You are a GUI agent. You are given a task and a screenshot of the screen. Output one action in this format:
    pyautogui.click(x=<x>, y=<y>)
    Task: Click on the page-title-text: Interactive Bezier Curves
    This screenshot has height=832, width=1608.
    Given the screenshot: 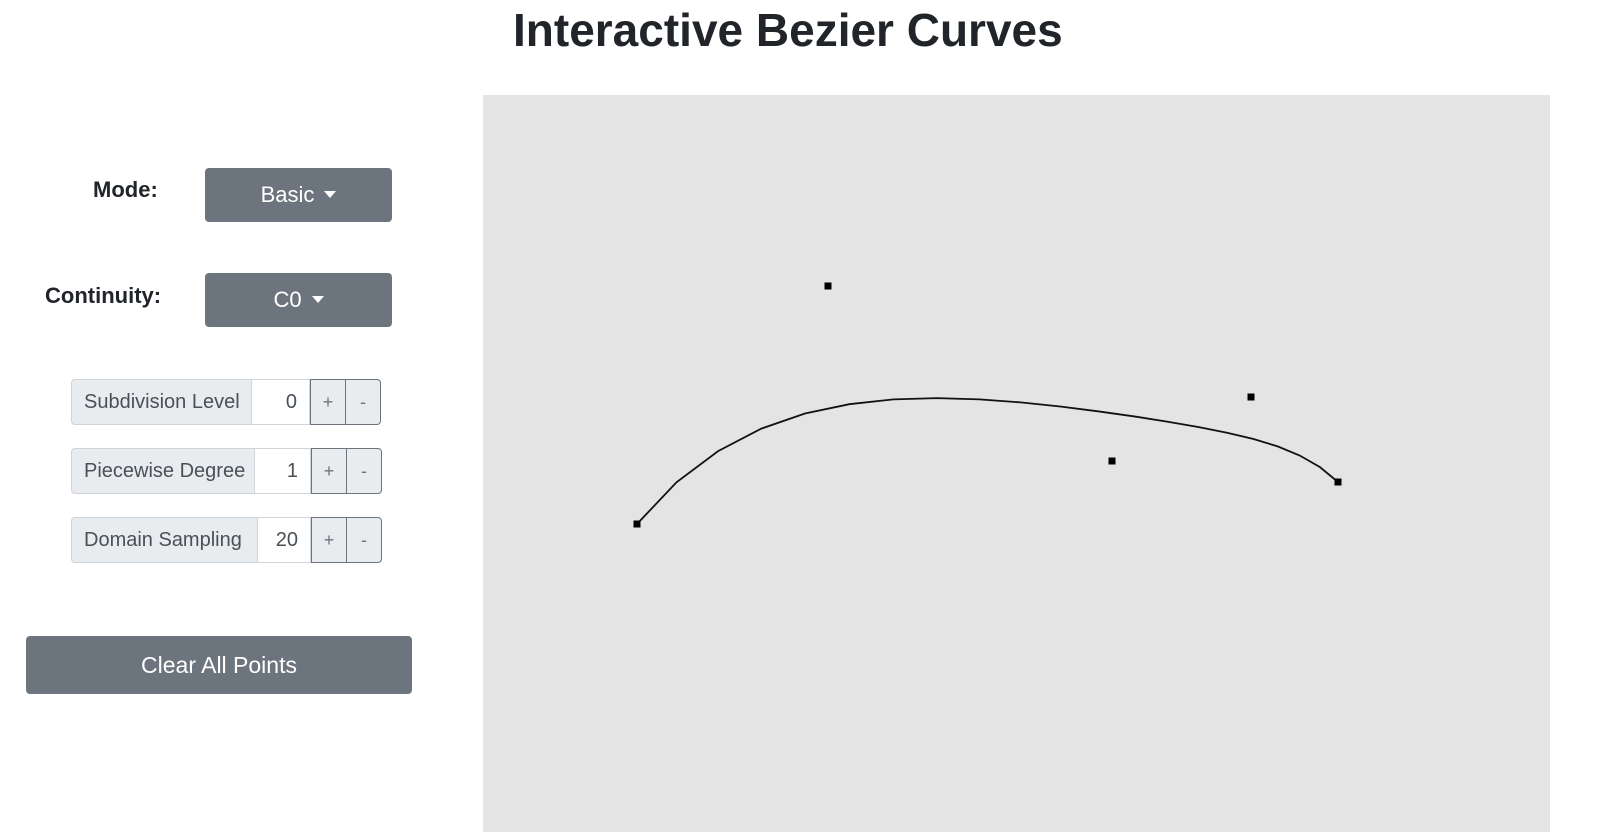 What is the action you would take?
    pyautogui.click(x=788, y=30)
    